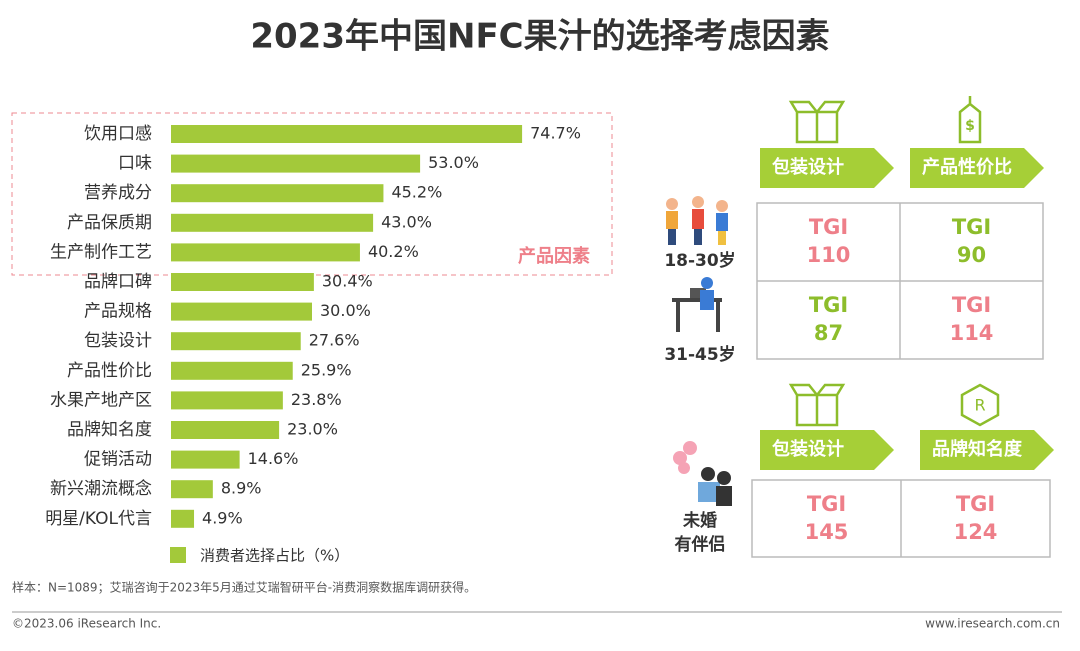 The height and width of the screenshot is (651, 1080). Describe the element at coordinates (273, 458) in the screenshot. I see `value-label: 14.6%` at that location.